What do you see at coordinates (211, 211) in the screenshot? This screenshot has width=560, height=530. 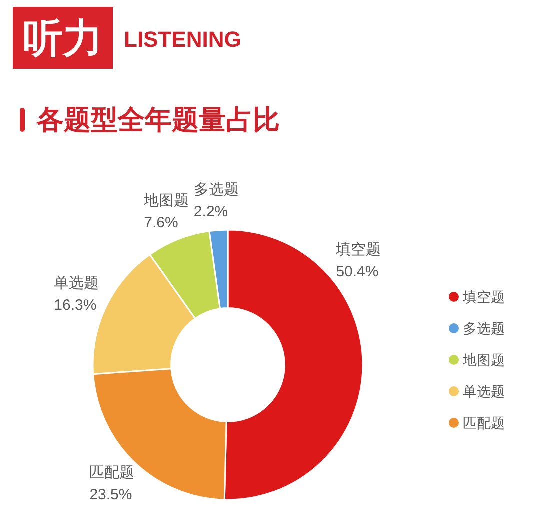 I see `data-label: 2.2%` at bounding box center [211, 211].